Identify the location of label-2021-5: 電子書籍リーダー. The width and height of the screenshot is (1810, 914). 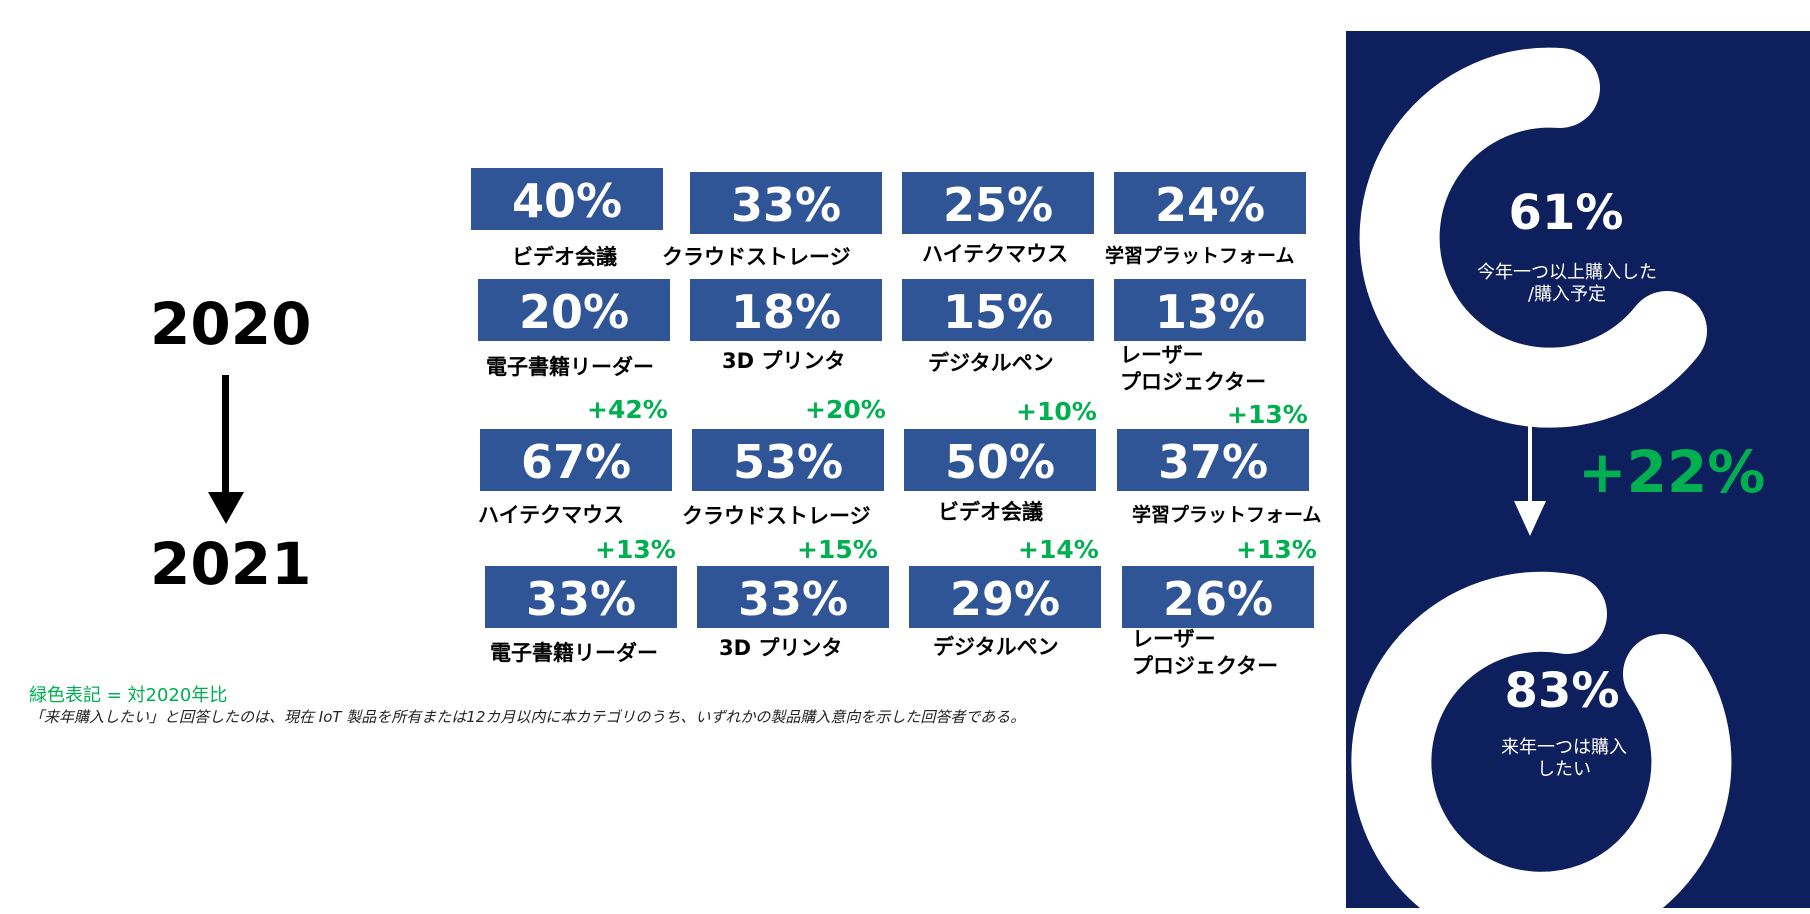
(574, 653).